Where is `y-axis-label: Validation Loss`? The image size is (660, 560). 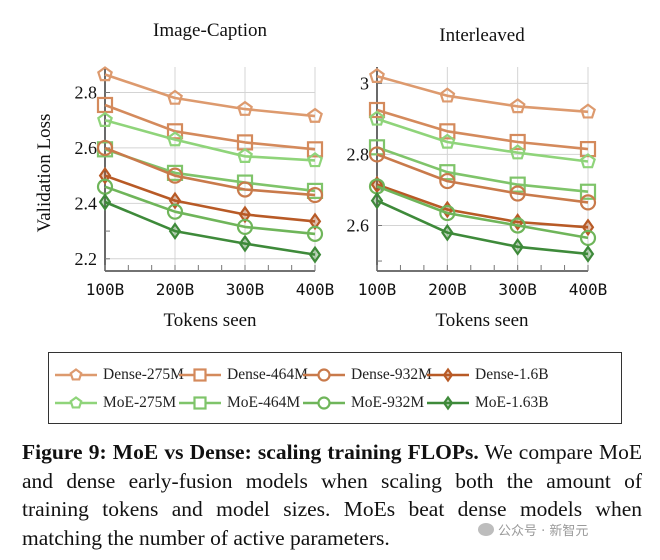 y-axis-label: Validation Loss is located at coordinates (44, 173).